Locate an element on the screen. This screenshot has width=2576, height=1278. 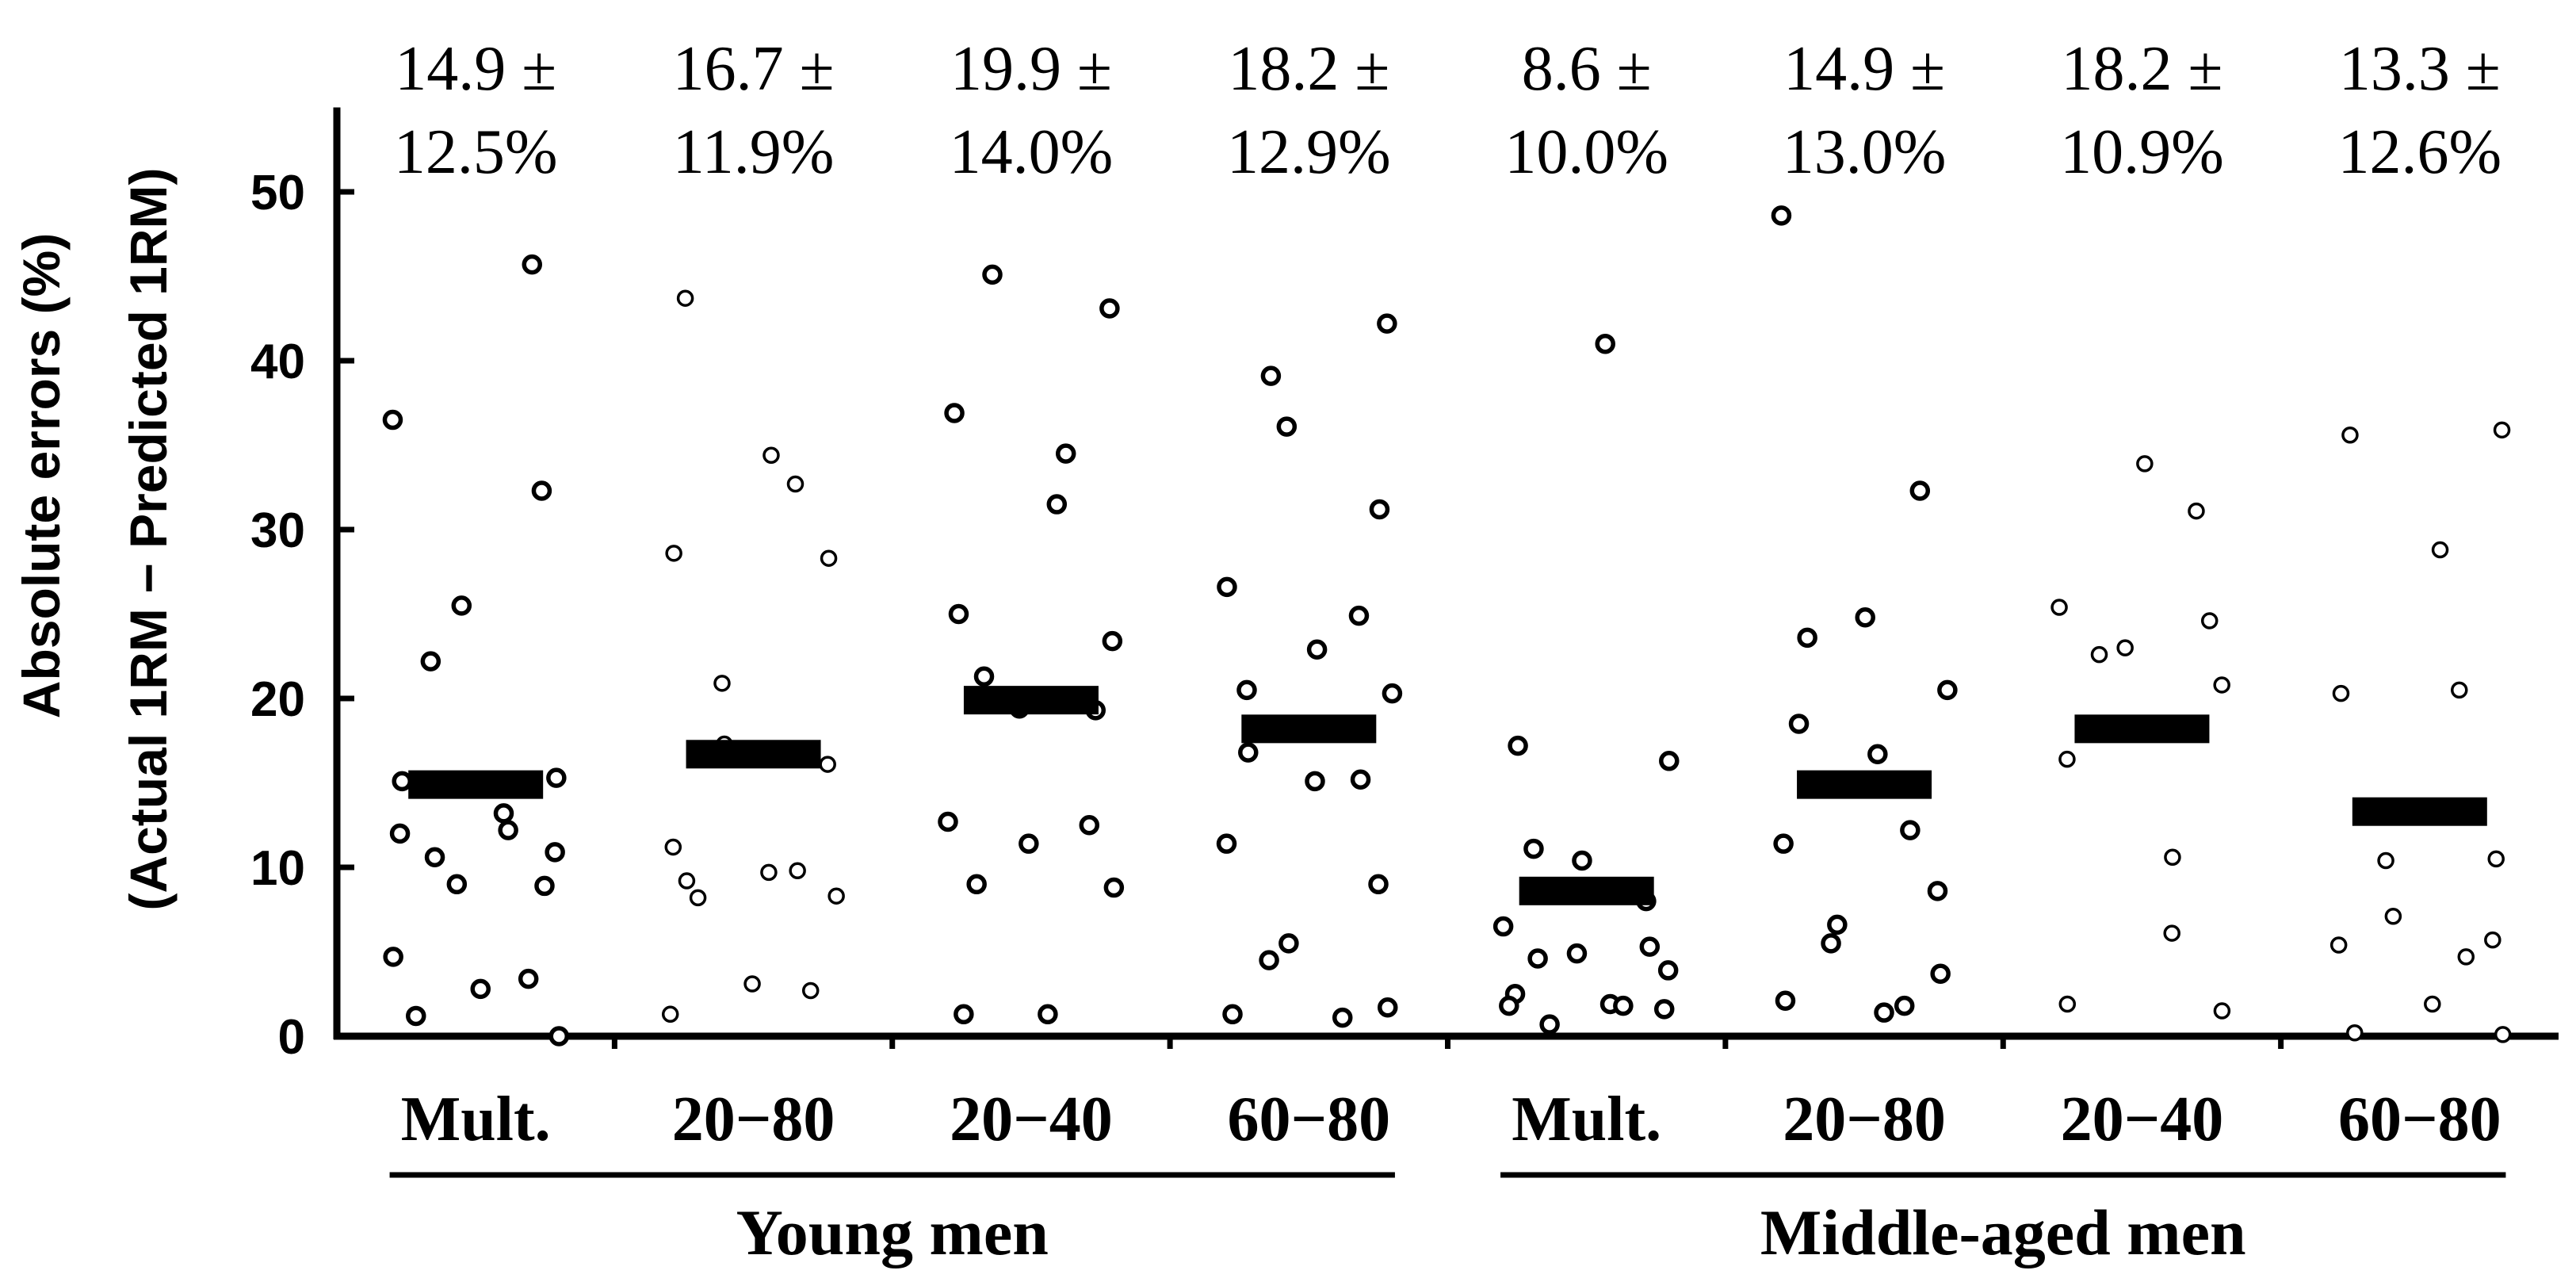
y-axis-label-line2: (Actual 1RM − Predicted 1RM) is located at coordinates (148, 538).